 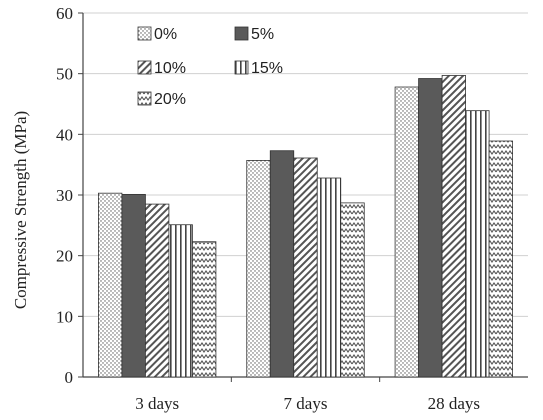 I want to click on legend-swatch-10pct, so click(x=144, y=67).